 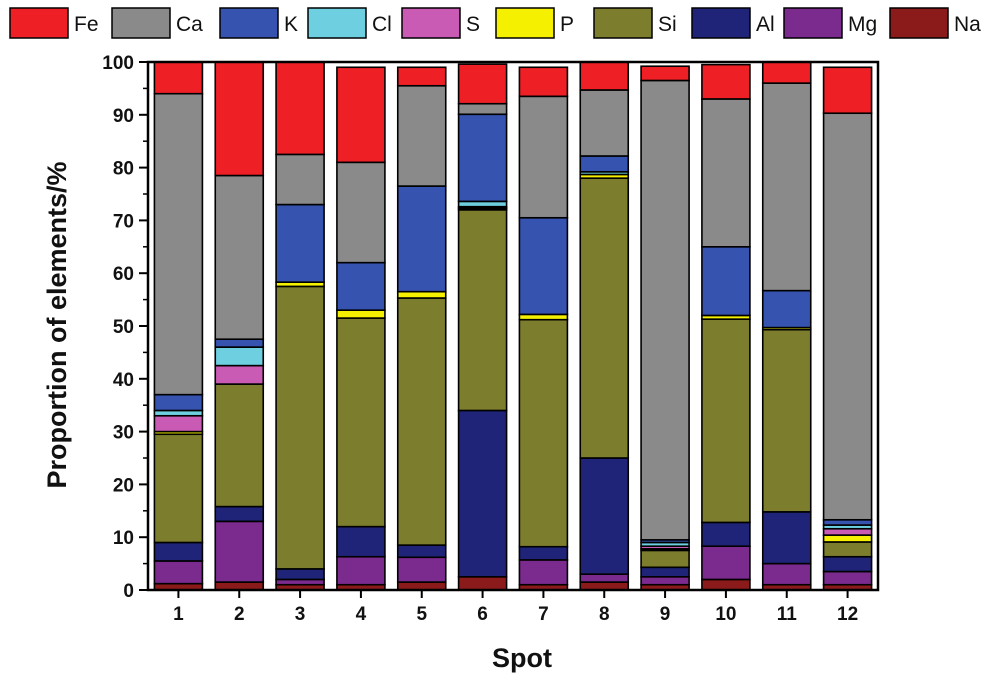 What do you see at coordinates (522, 658) in the screenshot?
I see `x-axis-title: Spot` at bounding box center [522, 658].